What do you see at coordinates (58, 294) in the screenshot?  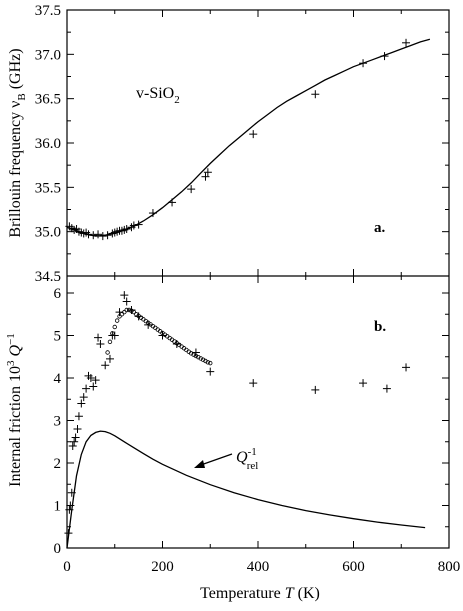 I see `y-tick-label: 6` at bounding box center [58, 294].